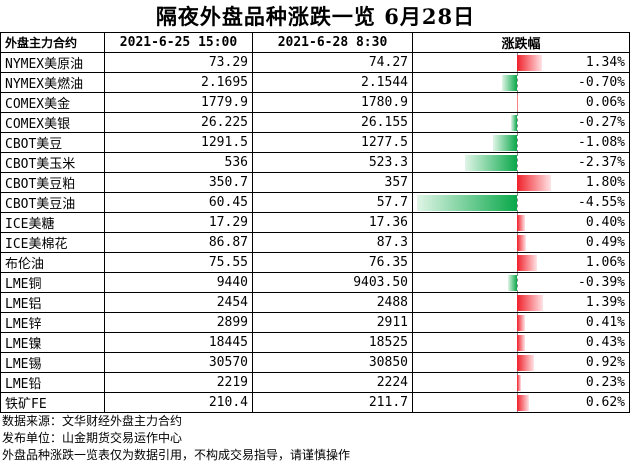 The width and height of the screenshot is (631, 465). I want to click on note-source: 数据来源：文华财经外盘主力合约, so click(92, 421).